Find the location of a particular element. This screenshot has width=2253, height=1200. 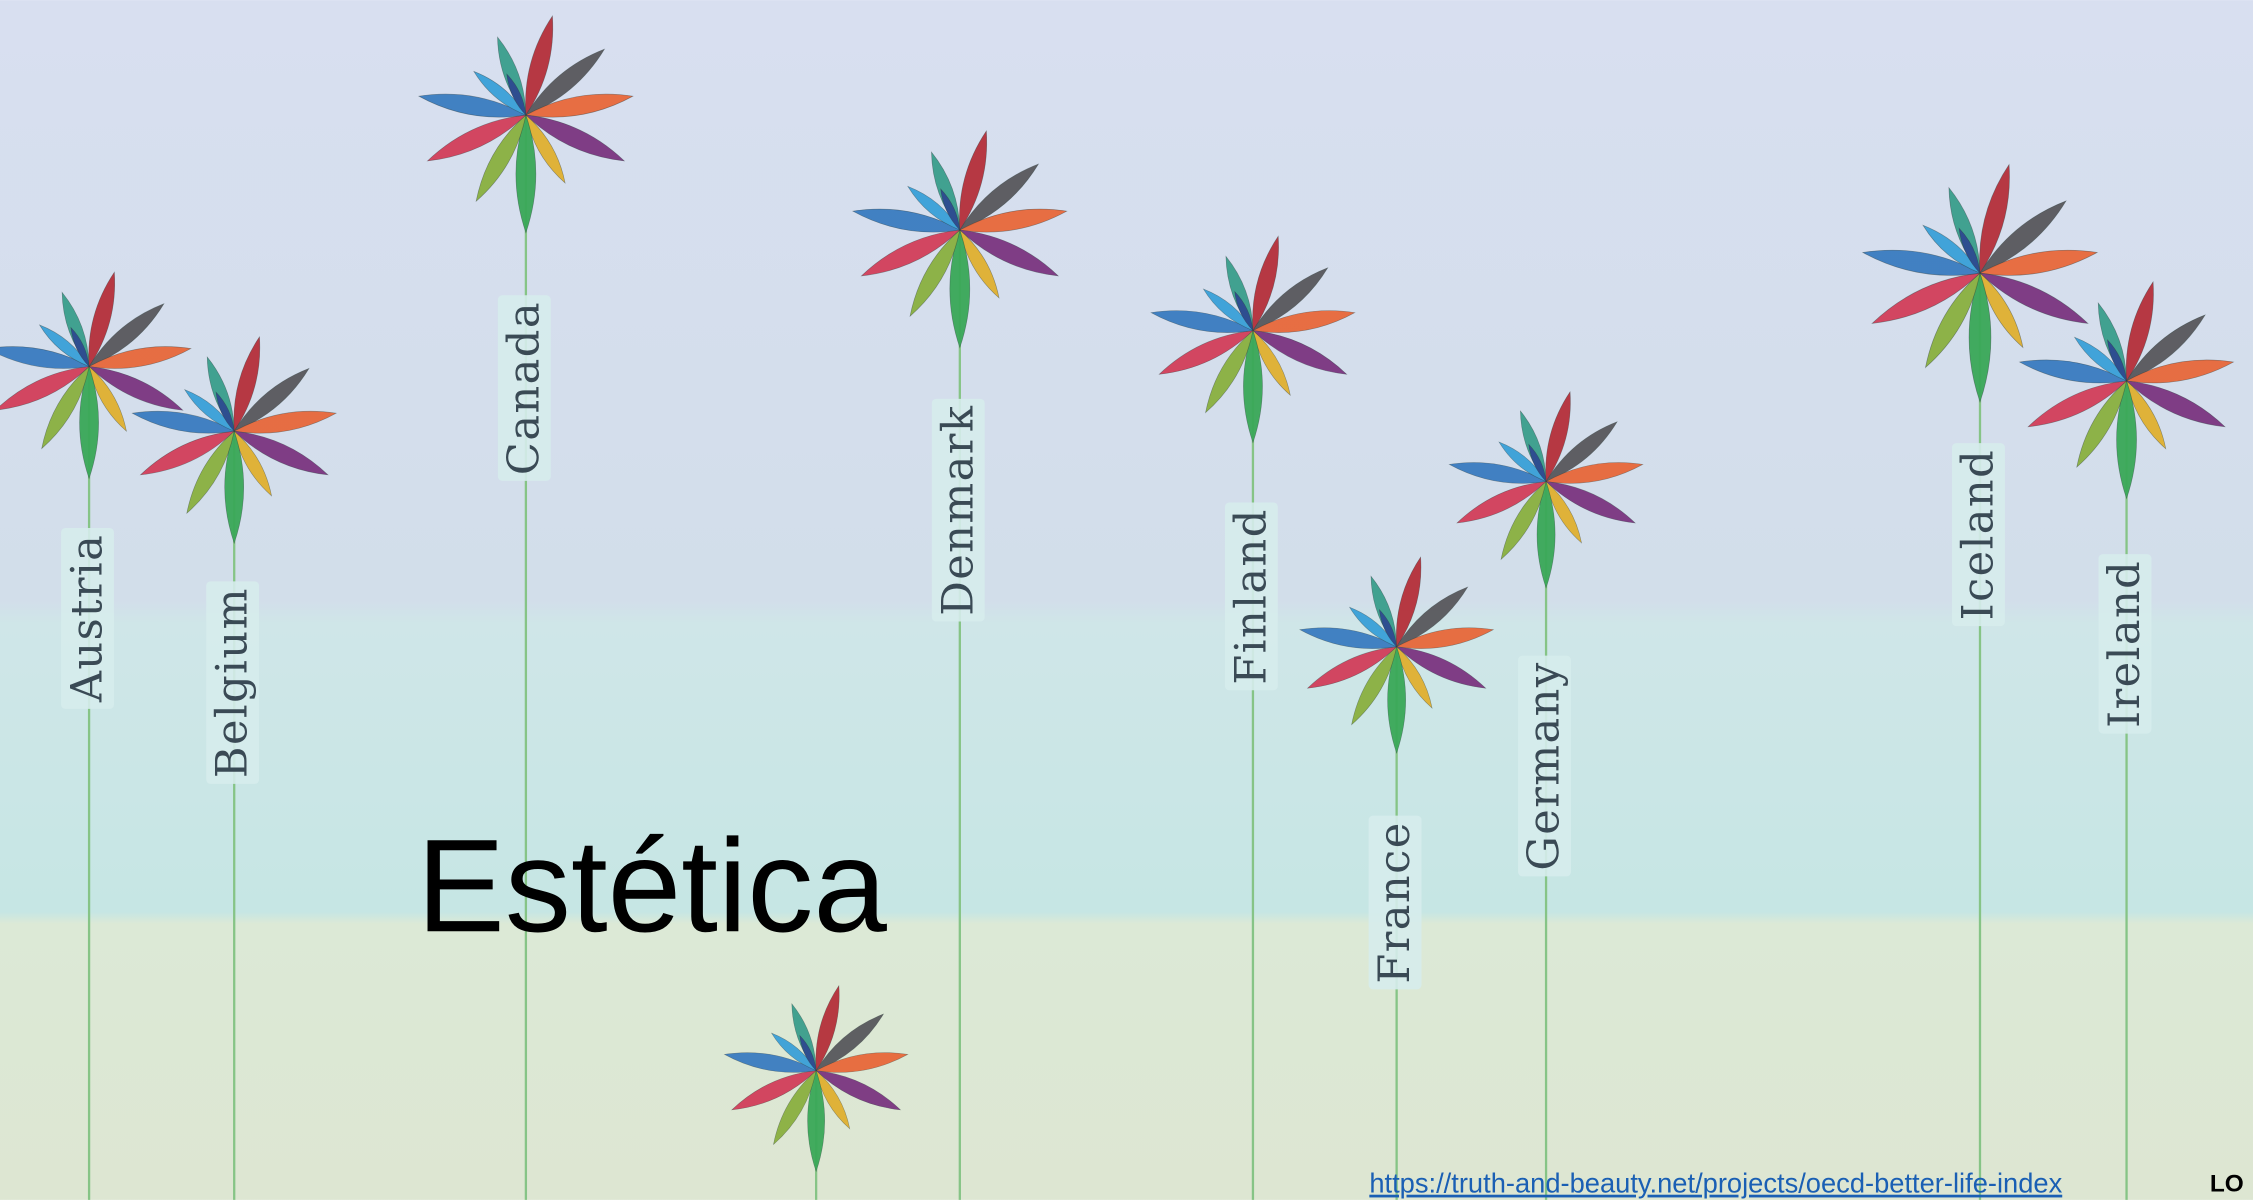

country-label-group: Finland is located at coordinates (1251, 596).